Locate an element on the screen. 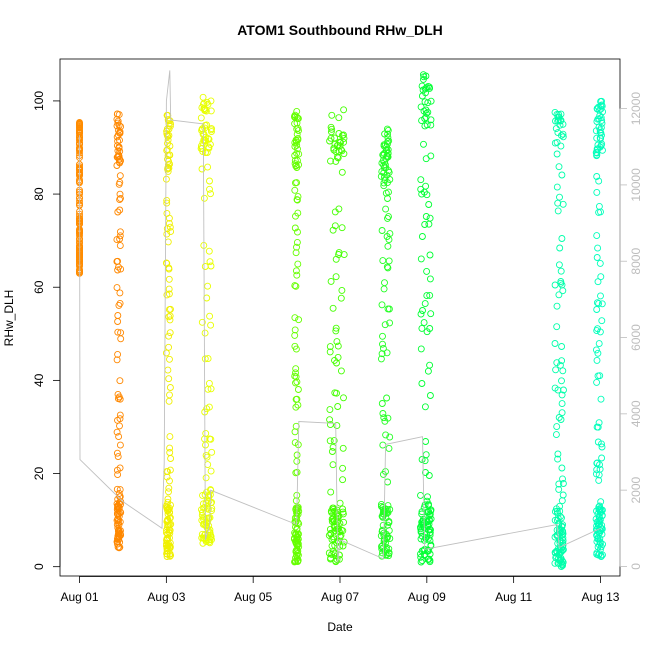  y-tick-label: 100 is located at coordinates (39, 101).